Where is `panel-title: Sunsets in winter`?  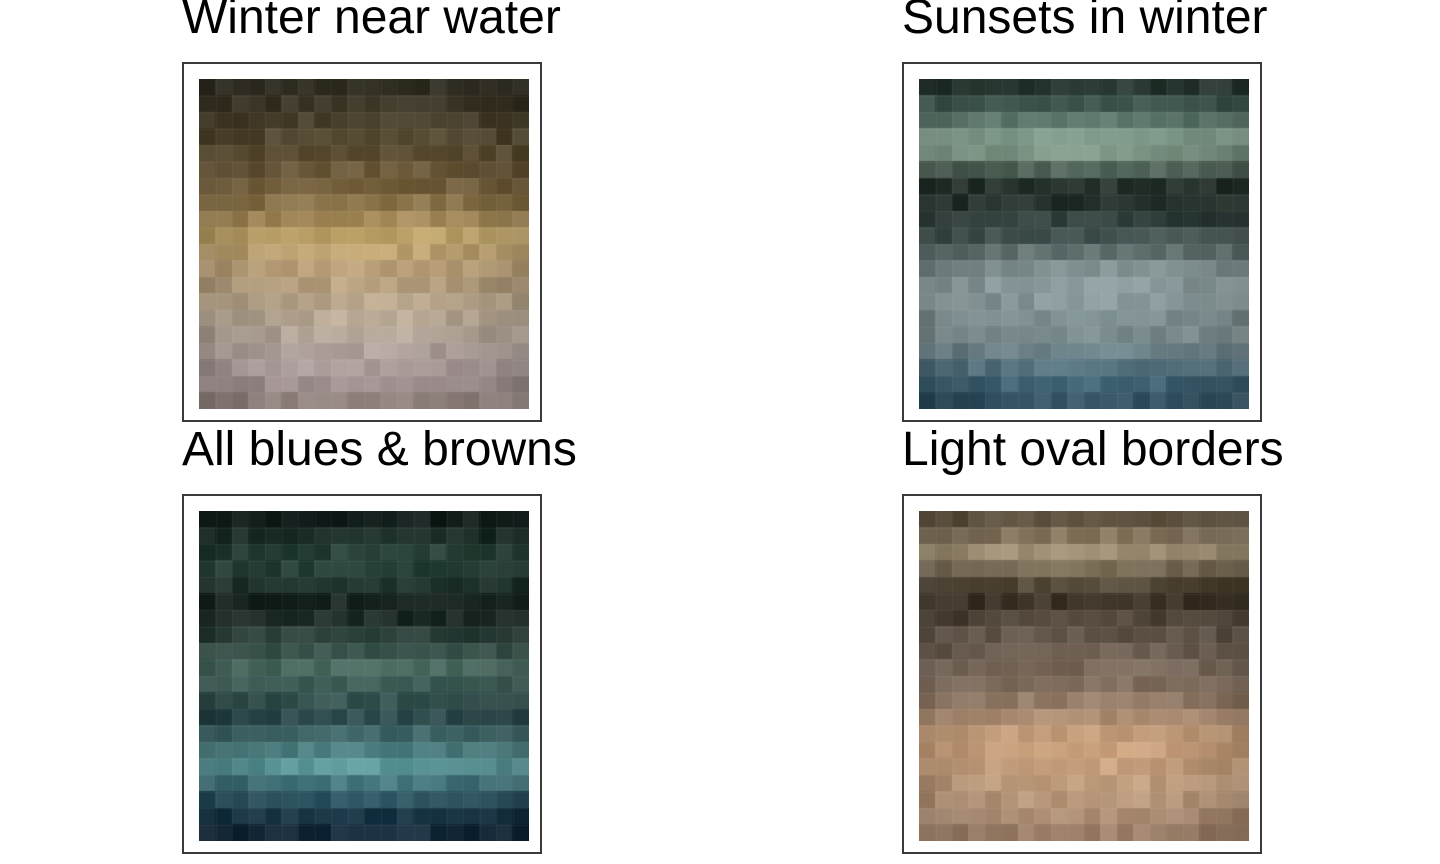 panel-title: Sunsets in winter is located at coordinates (1085, 22).